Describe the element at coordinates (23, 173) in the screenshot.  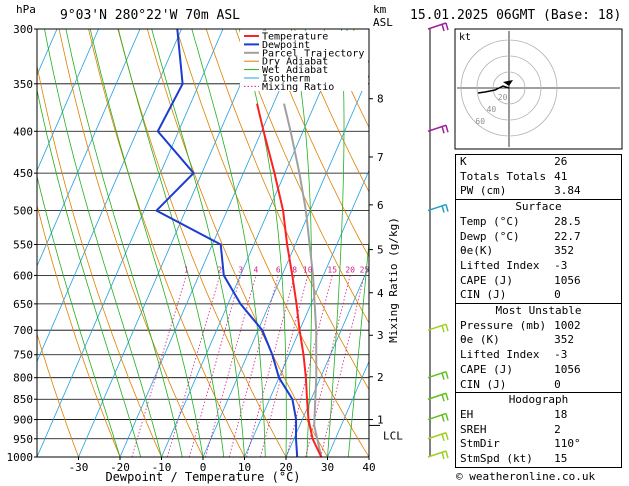
I see `pressure-tick-label: 450` at that location.